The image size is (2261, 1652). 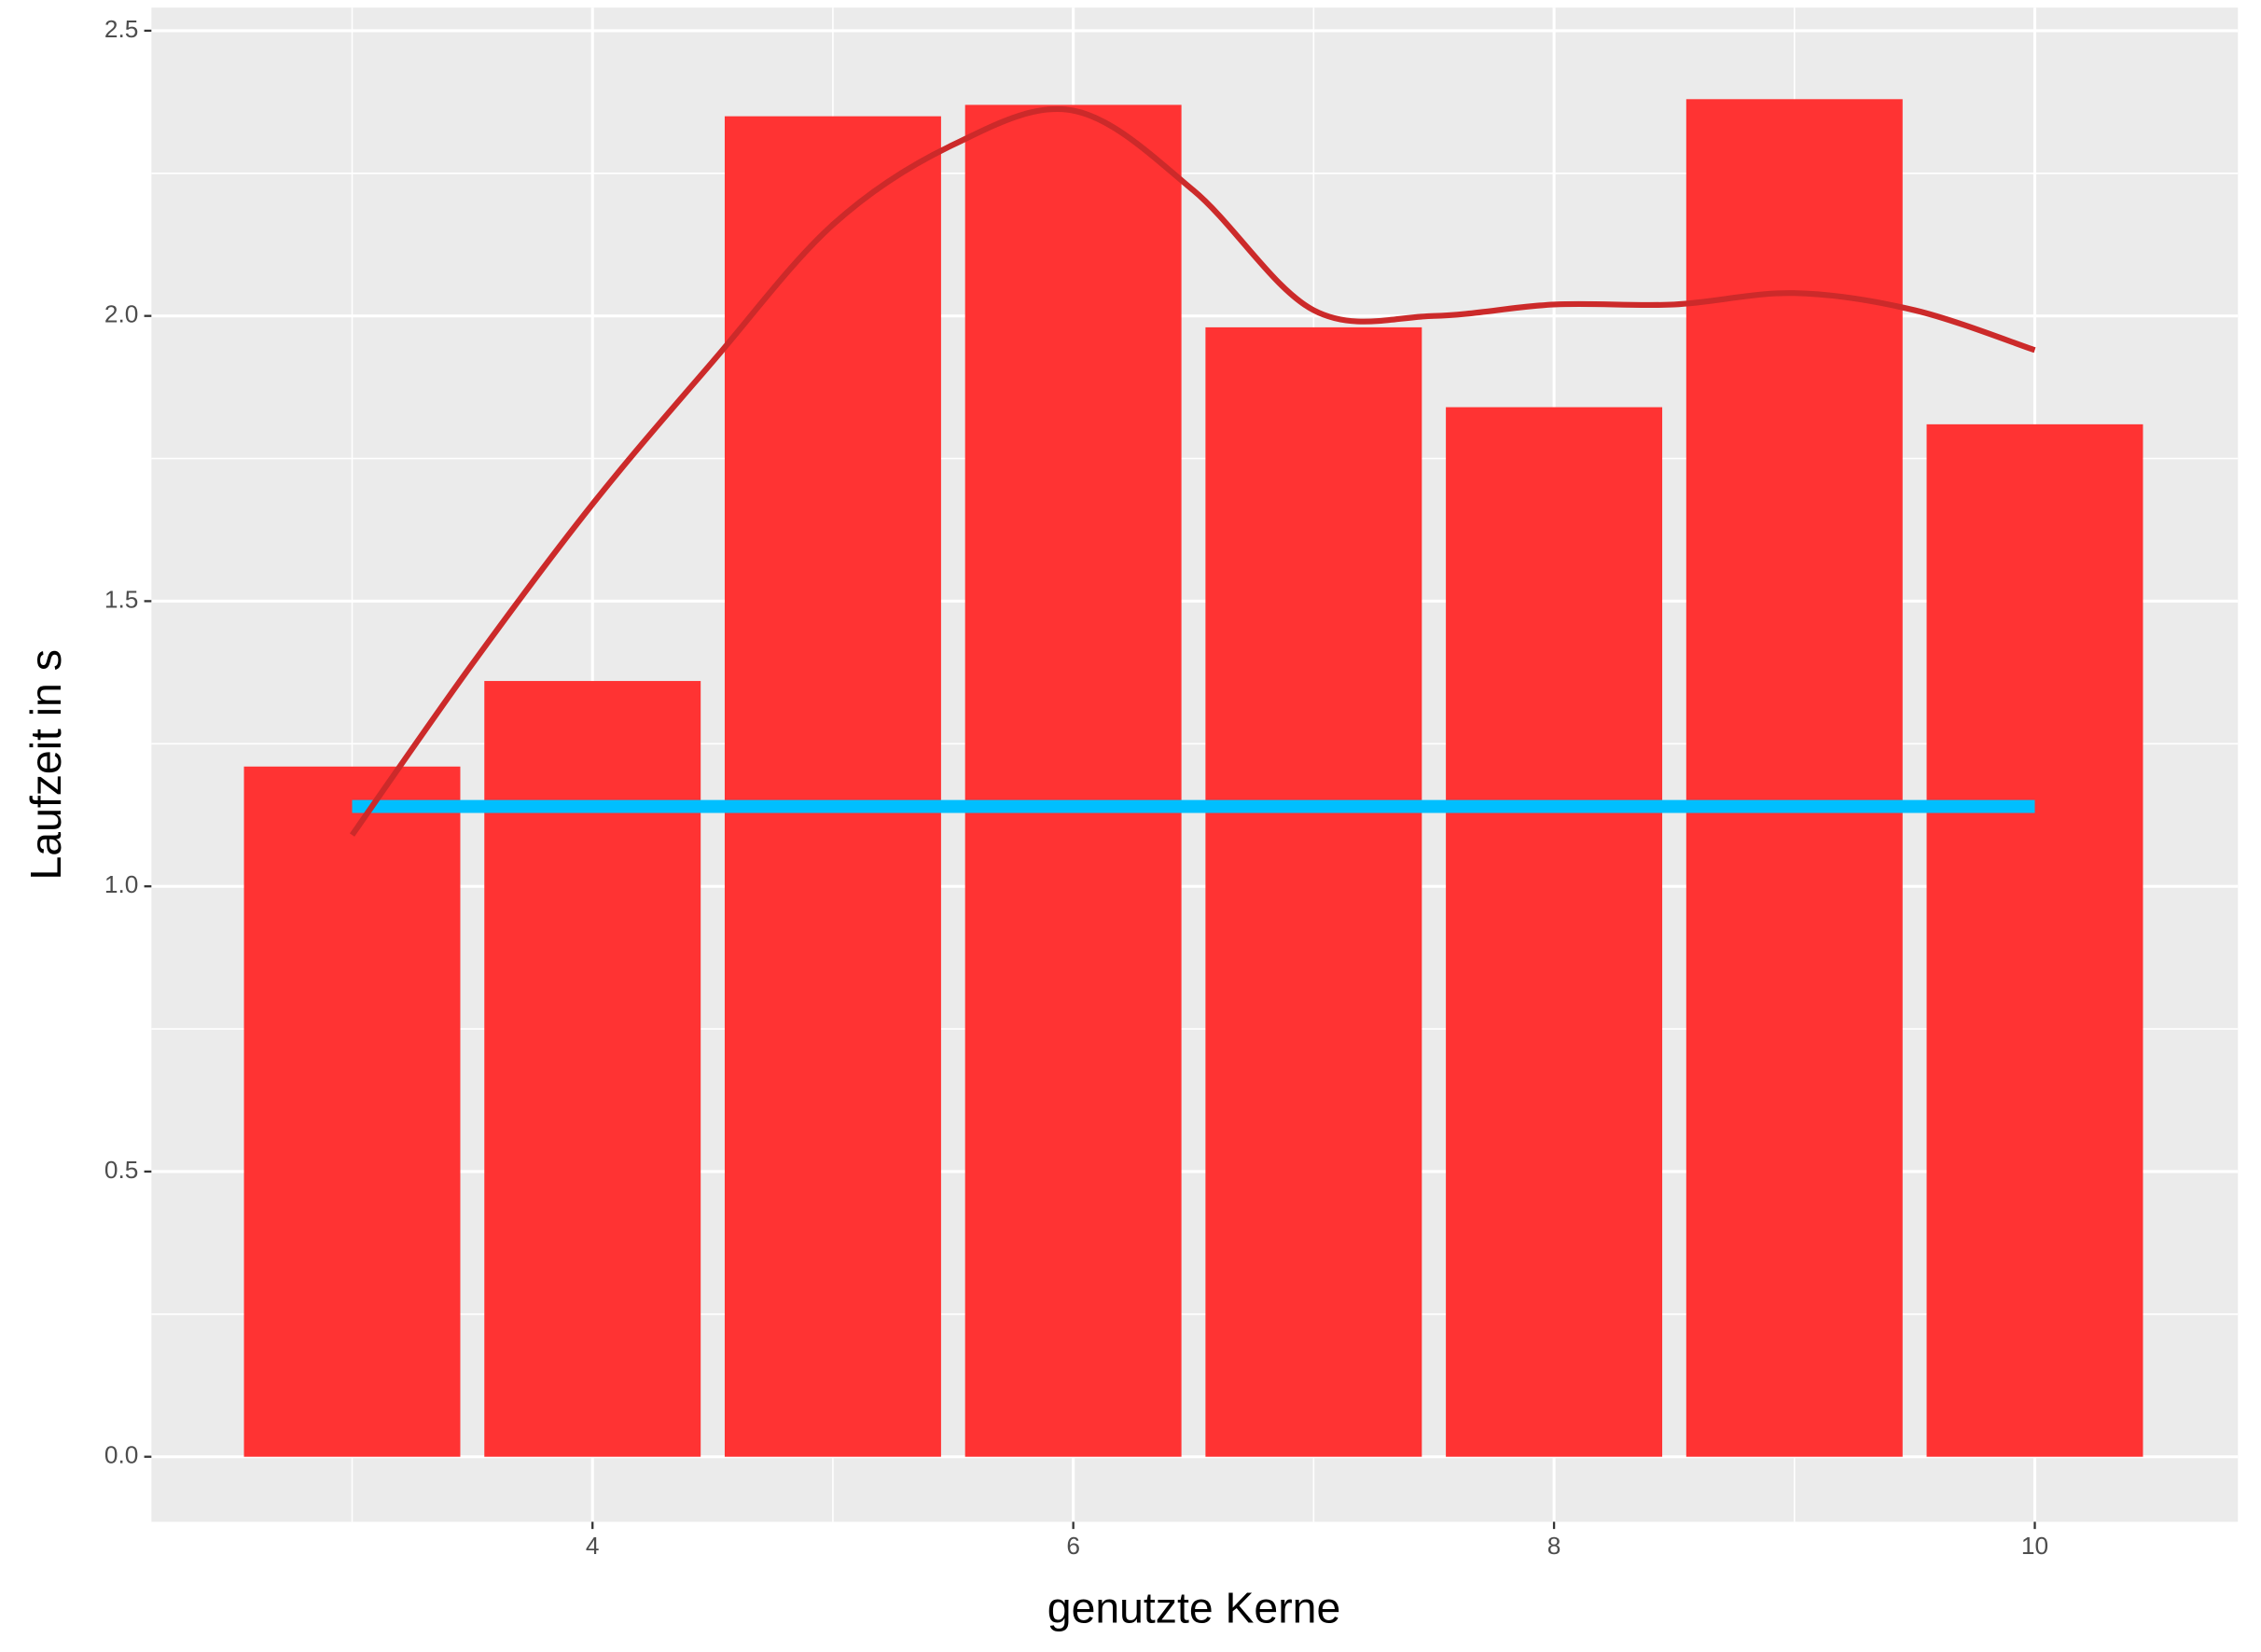 I want to click on y-axis-title: Laufzeit in s, so click(x=46, y=765).